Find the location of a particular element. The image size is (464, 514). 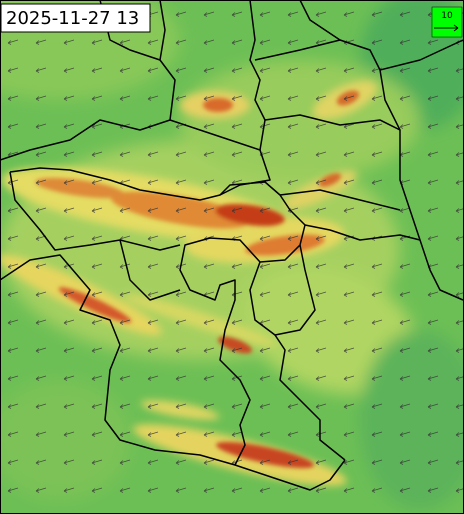

legend-arrow is located at coordinates (446, 28).